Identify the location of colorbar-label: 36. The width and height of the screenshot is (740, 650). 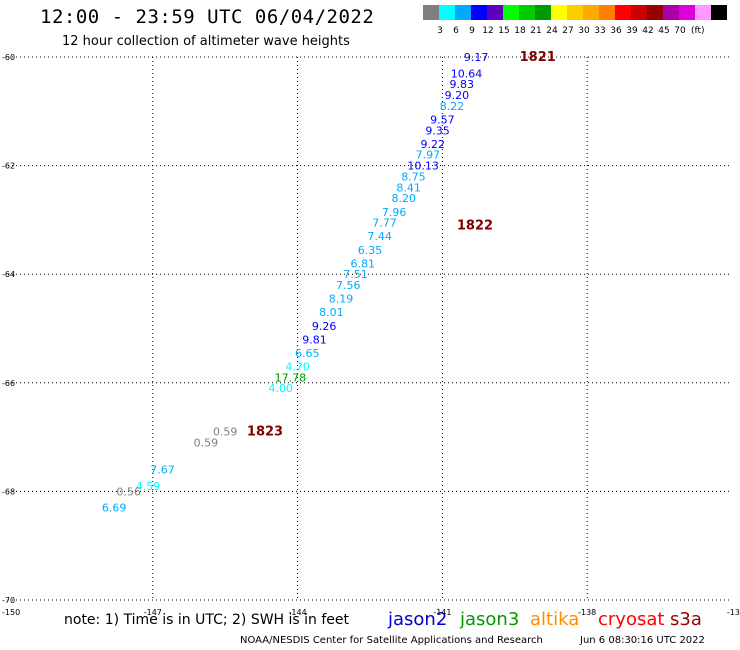
(616, 31).